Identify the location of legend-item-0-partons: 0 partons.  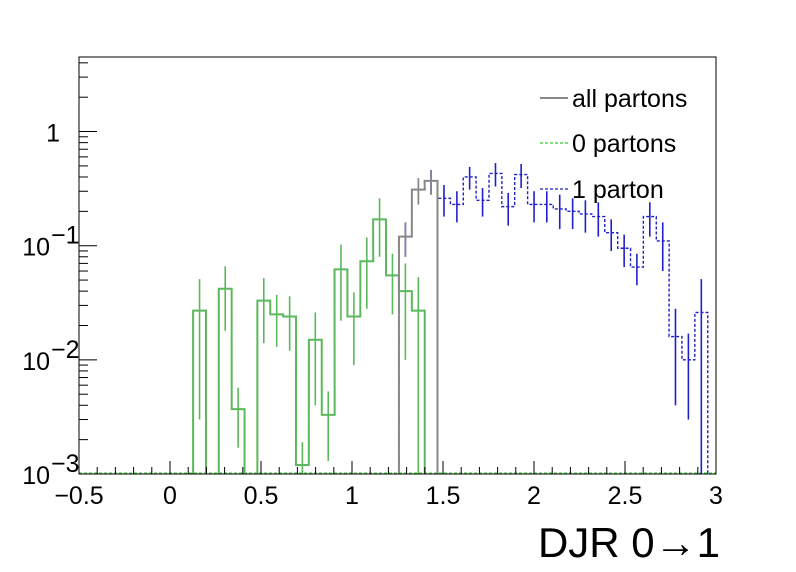
(608, 144).